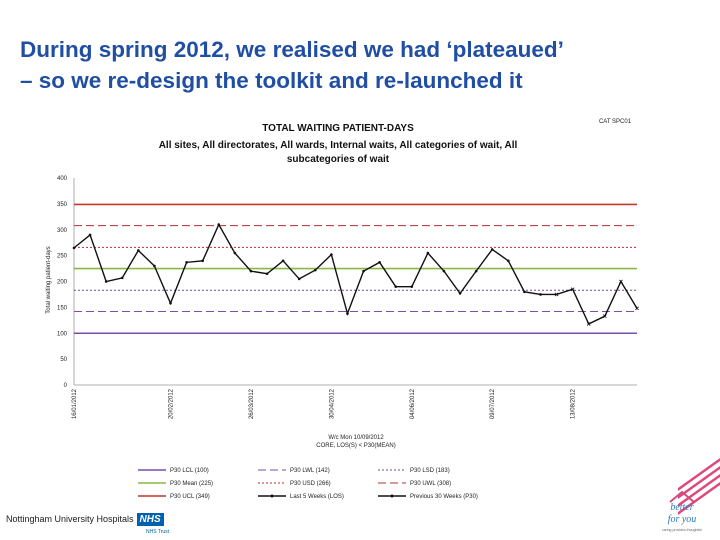 The width and height of the screenshot is (720, 540). Describe the element at coordinates (252, 403) in the screenshot. I see `x-tick-label: 26/03/2012` at that location.